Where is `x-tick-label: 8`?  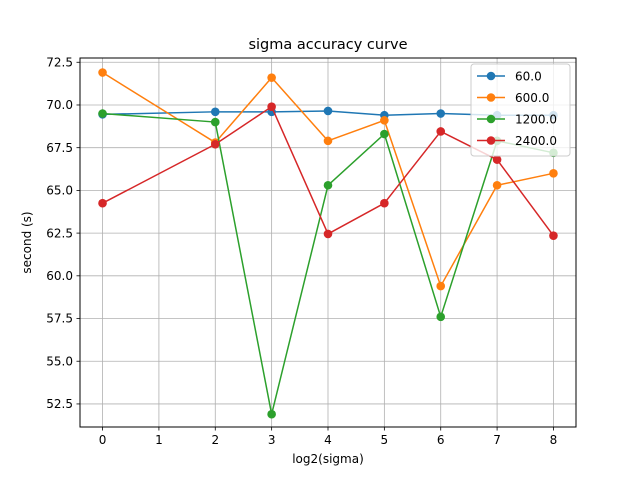
x-tick-label: 8 is located at coordinates (554, 440).